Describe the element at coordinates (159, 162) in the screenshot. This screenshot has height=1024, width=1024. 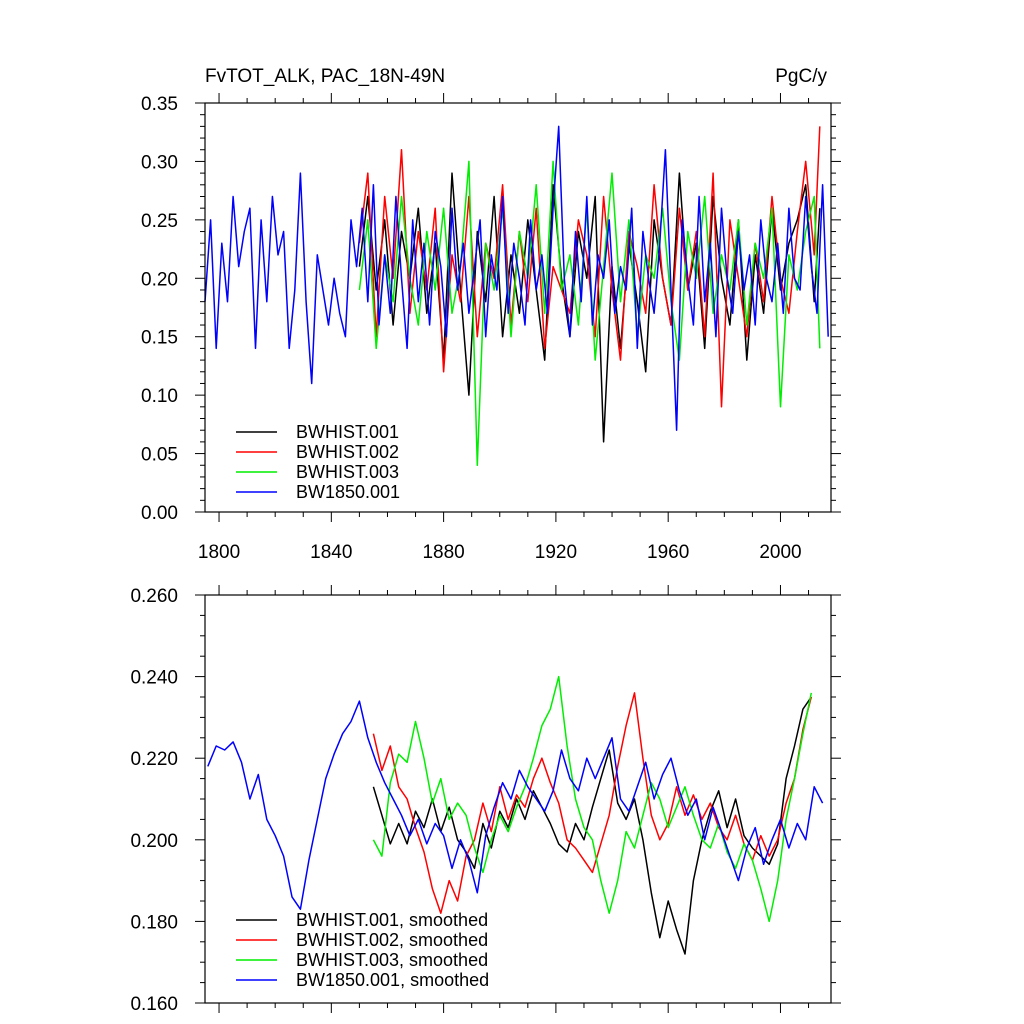
I see `y-tick-label: 0.30` at that location.